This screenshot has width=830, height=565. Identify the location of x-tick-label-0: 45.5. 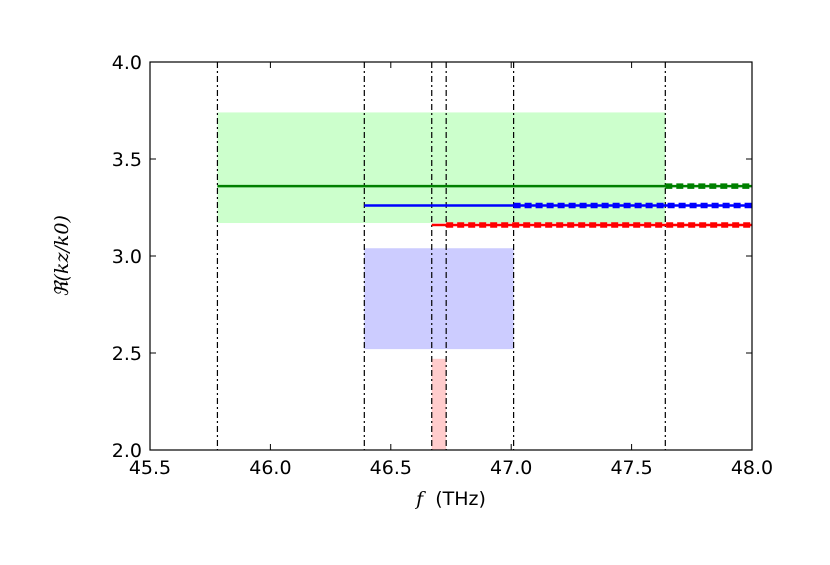
(150, 468).